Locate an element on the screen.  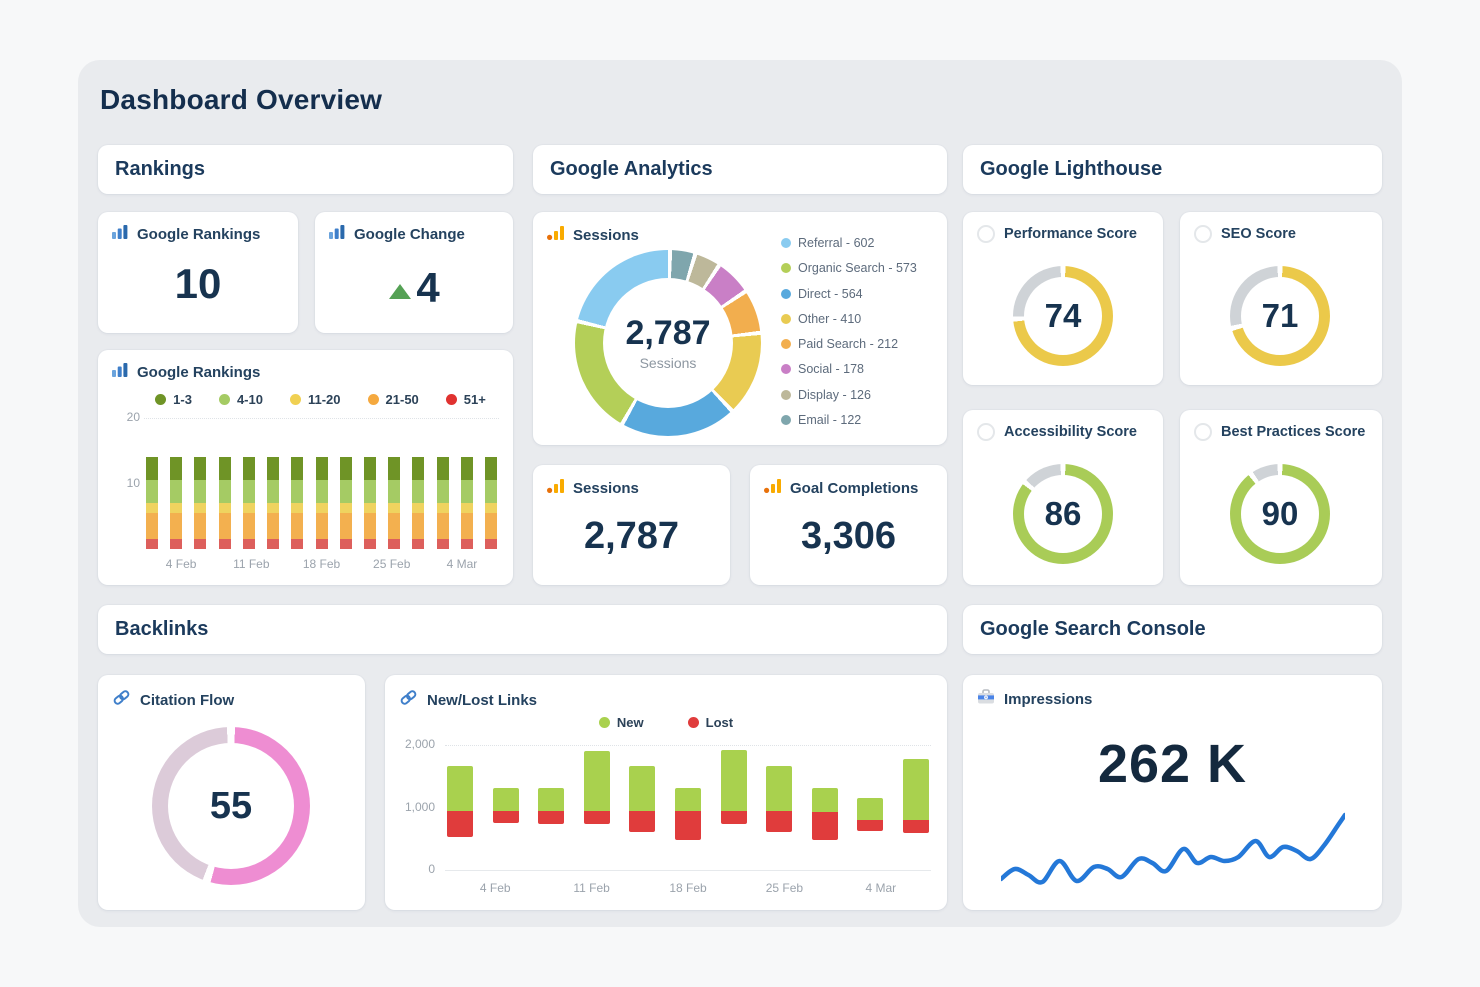
chain-link-icon is located at coordinates (408, 700).